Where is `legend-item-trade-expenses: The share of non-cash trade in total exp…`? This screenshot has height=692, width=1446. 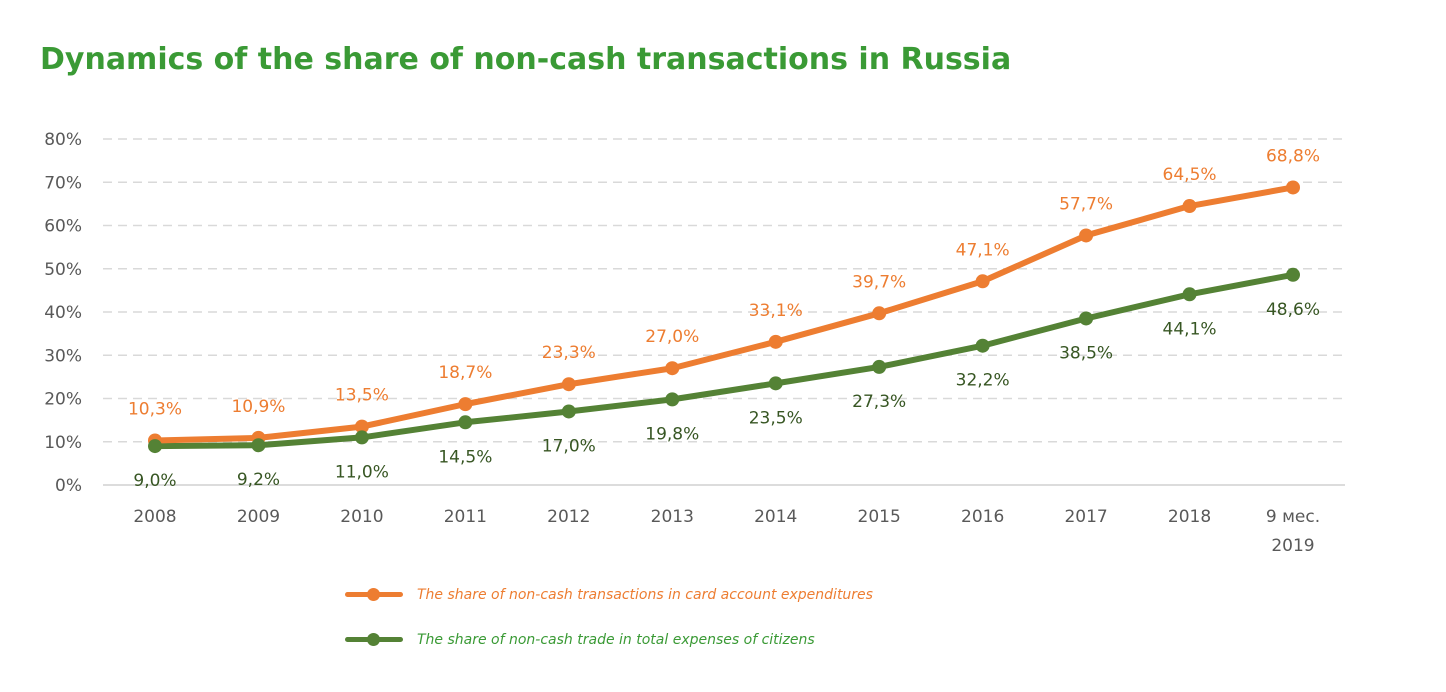 legend-item-trade-expenses: The share of non-cash trade in total exp… is located at coordinates (580, 640).